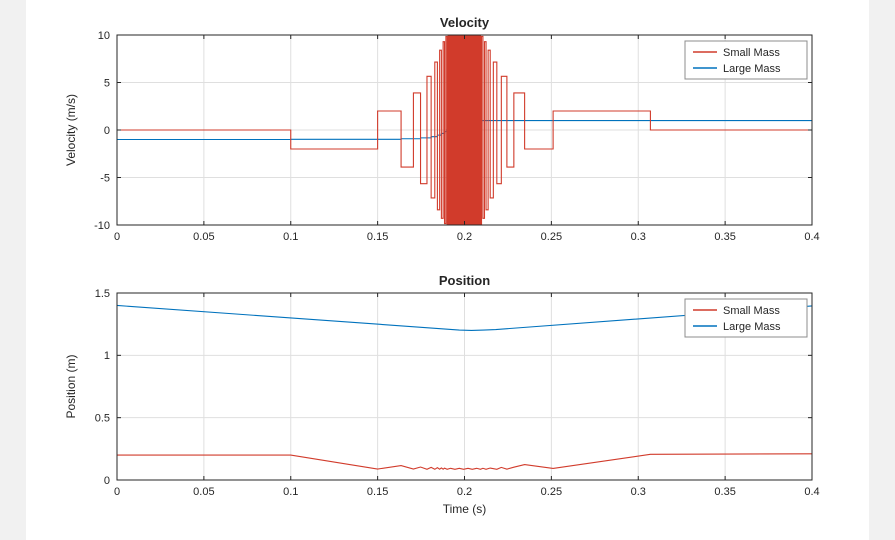 This screenshot has height=540, width=895. Describe the element at coordinates (102, 226) in the screenshot. I see `y-tick-label: -10` at that location.